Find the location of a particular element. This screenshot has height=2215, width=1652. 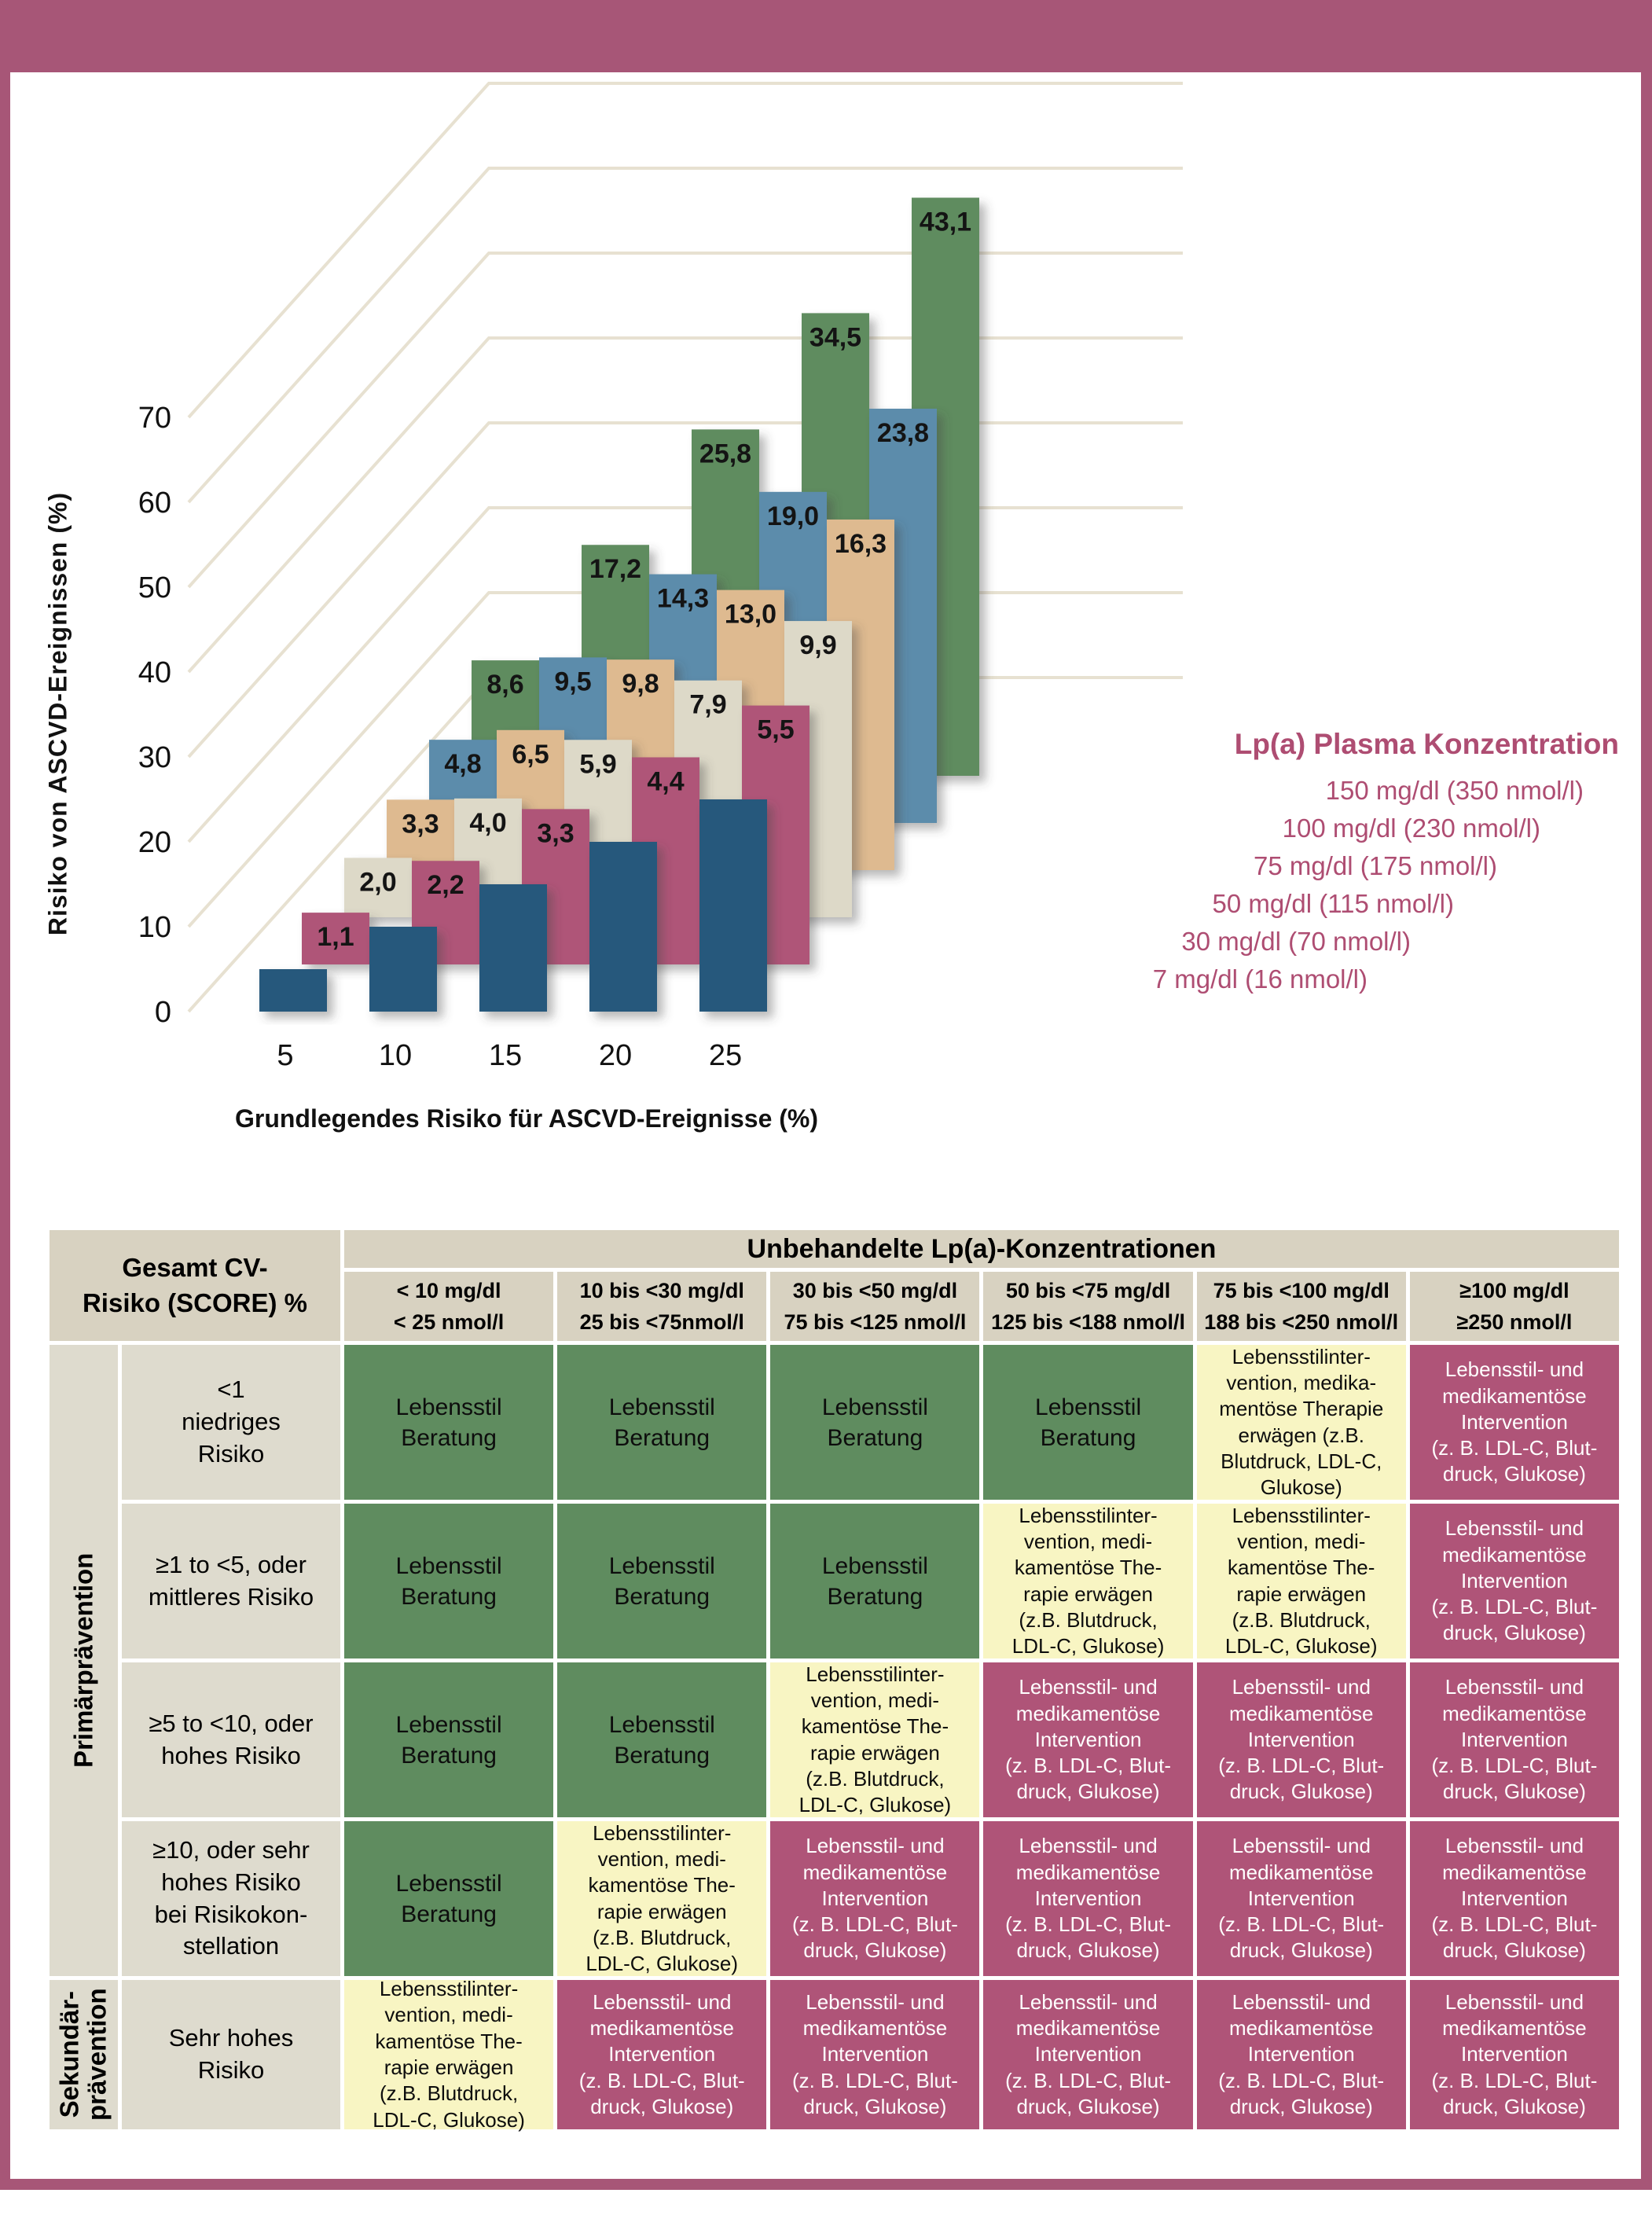

y-tick-20: 20 is located at coordinates (154, 842).